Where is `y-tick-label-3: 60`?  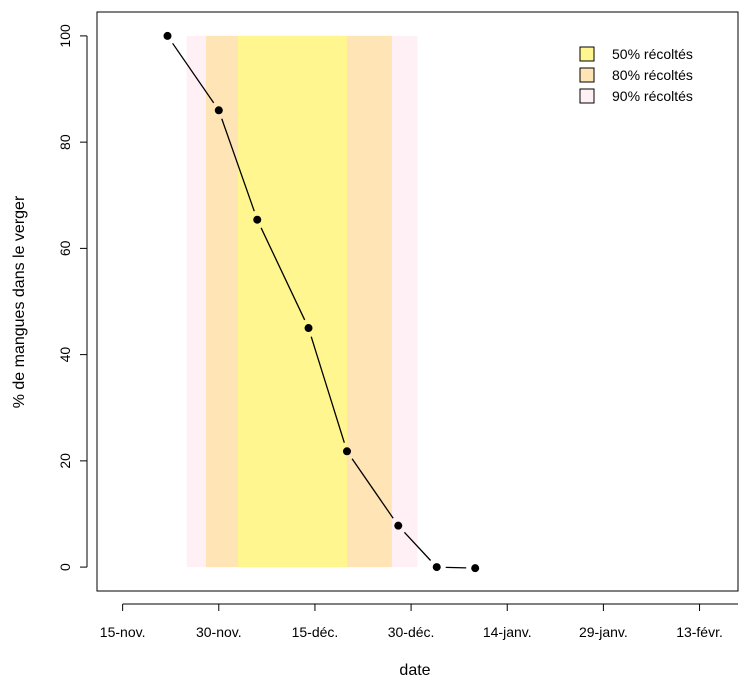 y-tick-label-3: 60 is located at coordinates (65, 248).